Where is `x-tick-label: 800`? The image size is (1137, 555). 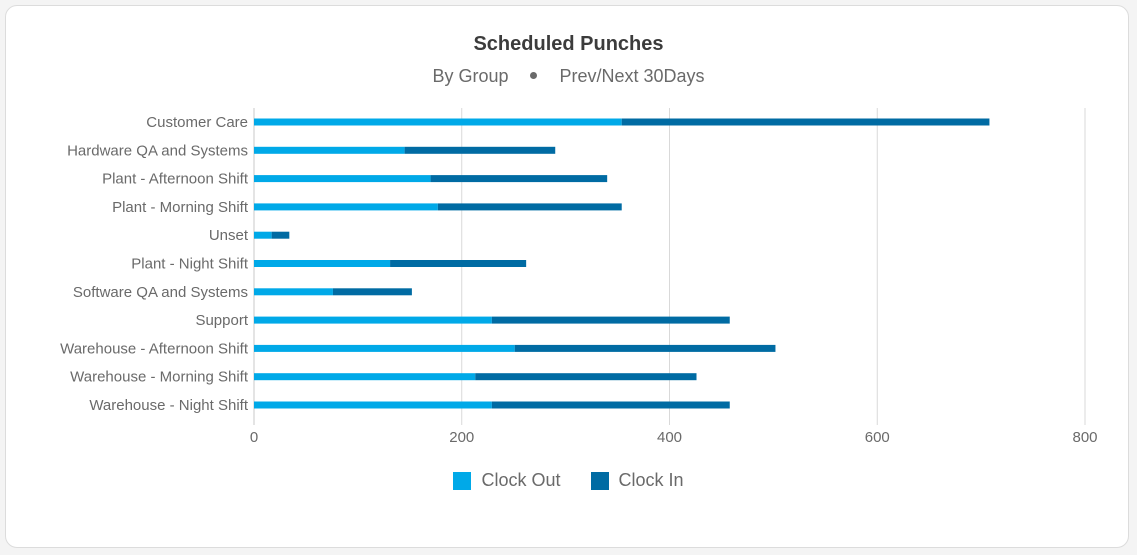
x-tick-label: 800 is located at coordinates (1084, 437).